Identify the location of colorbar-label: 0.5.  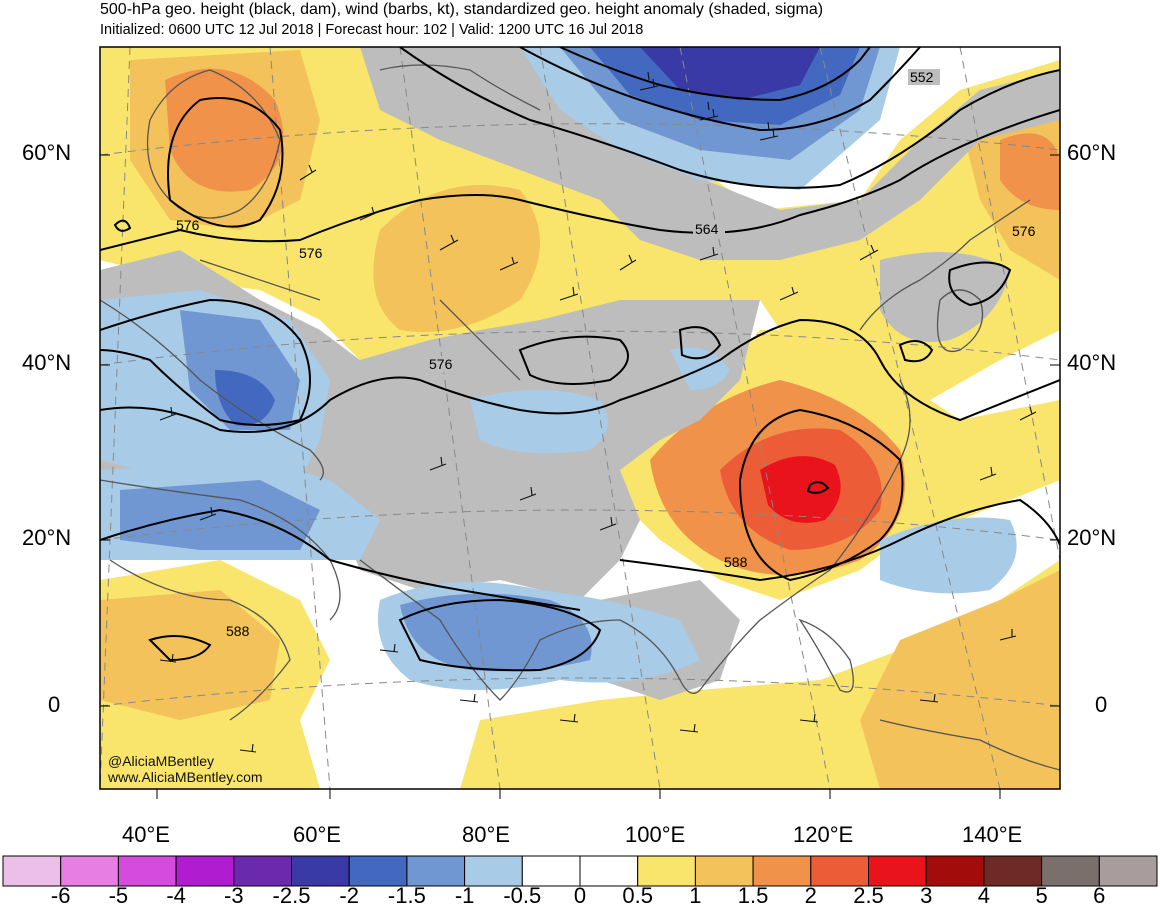
(637, 895).